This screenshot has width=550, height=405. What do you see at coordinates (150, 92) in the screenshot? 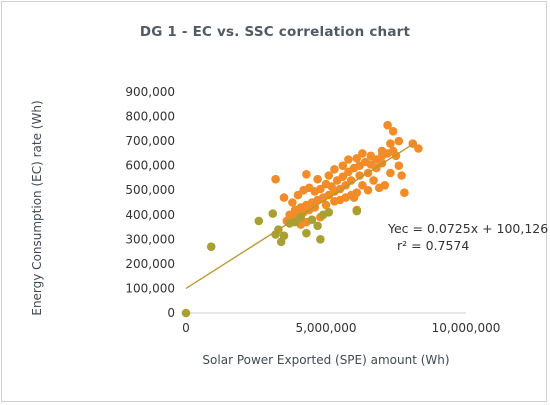
I see `y-tick-label: 900,000` at bounding box center [150, 92].